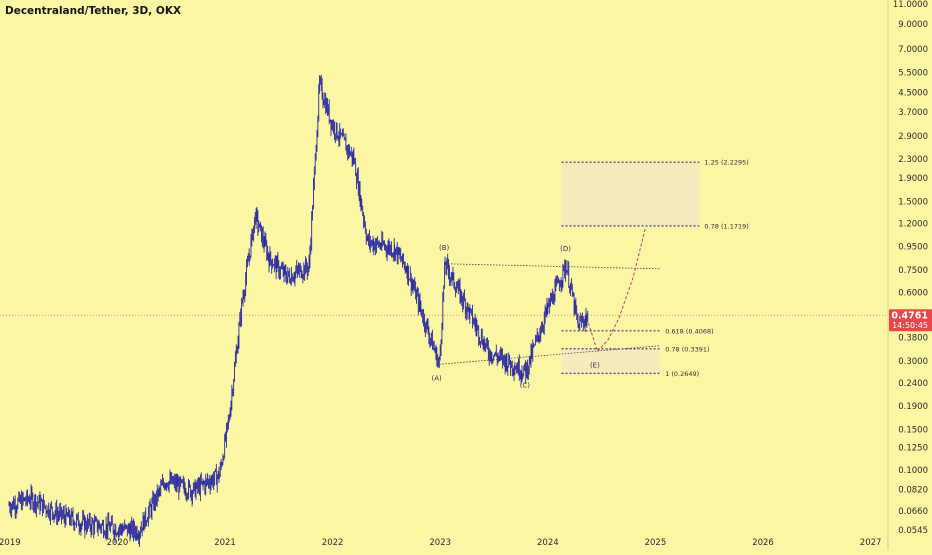 This screenshot has height=555, width=932. I want to click on y-tick-label: 9.0000, so click(913, 25).